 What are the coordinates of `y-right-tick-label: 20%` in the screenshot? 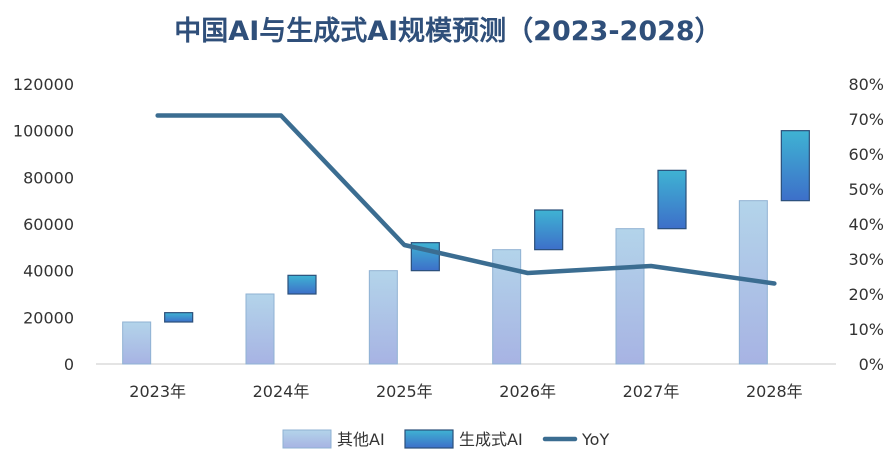 It's located at (866, 294).